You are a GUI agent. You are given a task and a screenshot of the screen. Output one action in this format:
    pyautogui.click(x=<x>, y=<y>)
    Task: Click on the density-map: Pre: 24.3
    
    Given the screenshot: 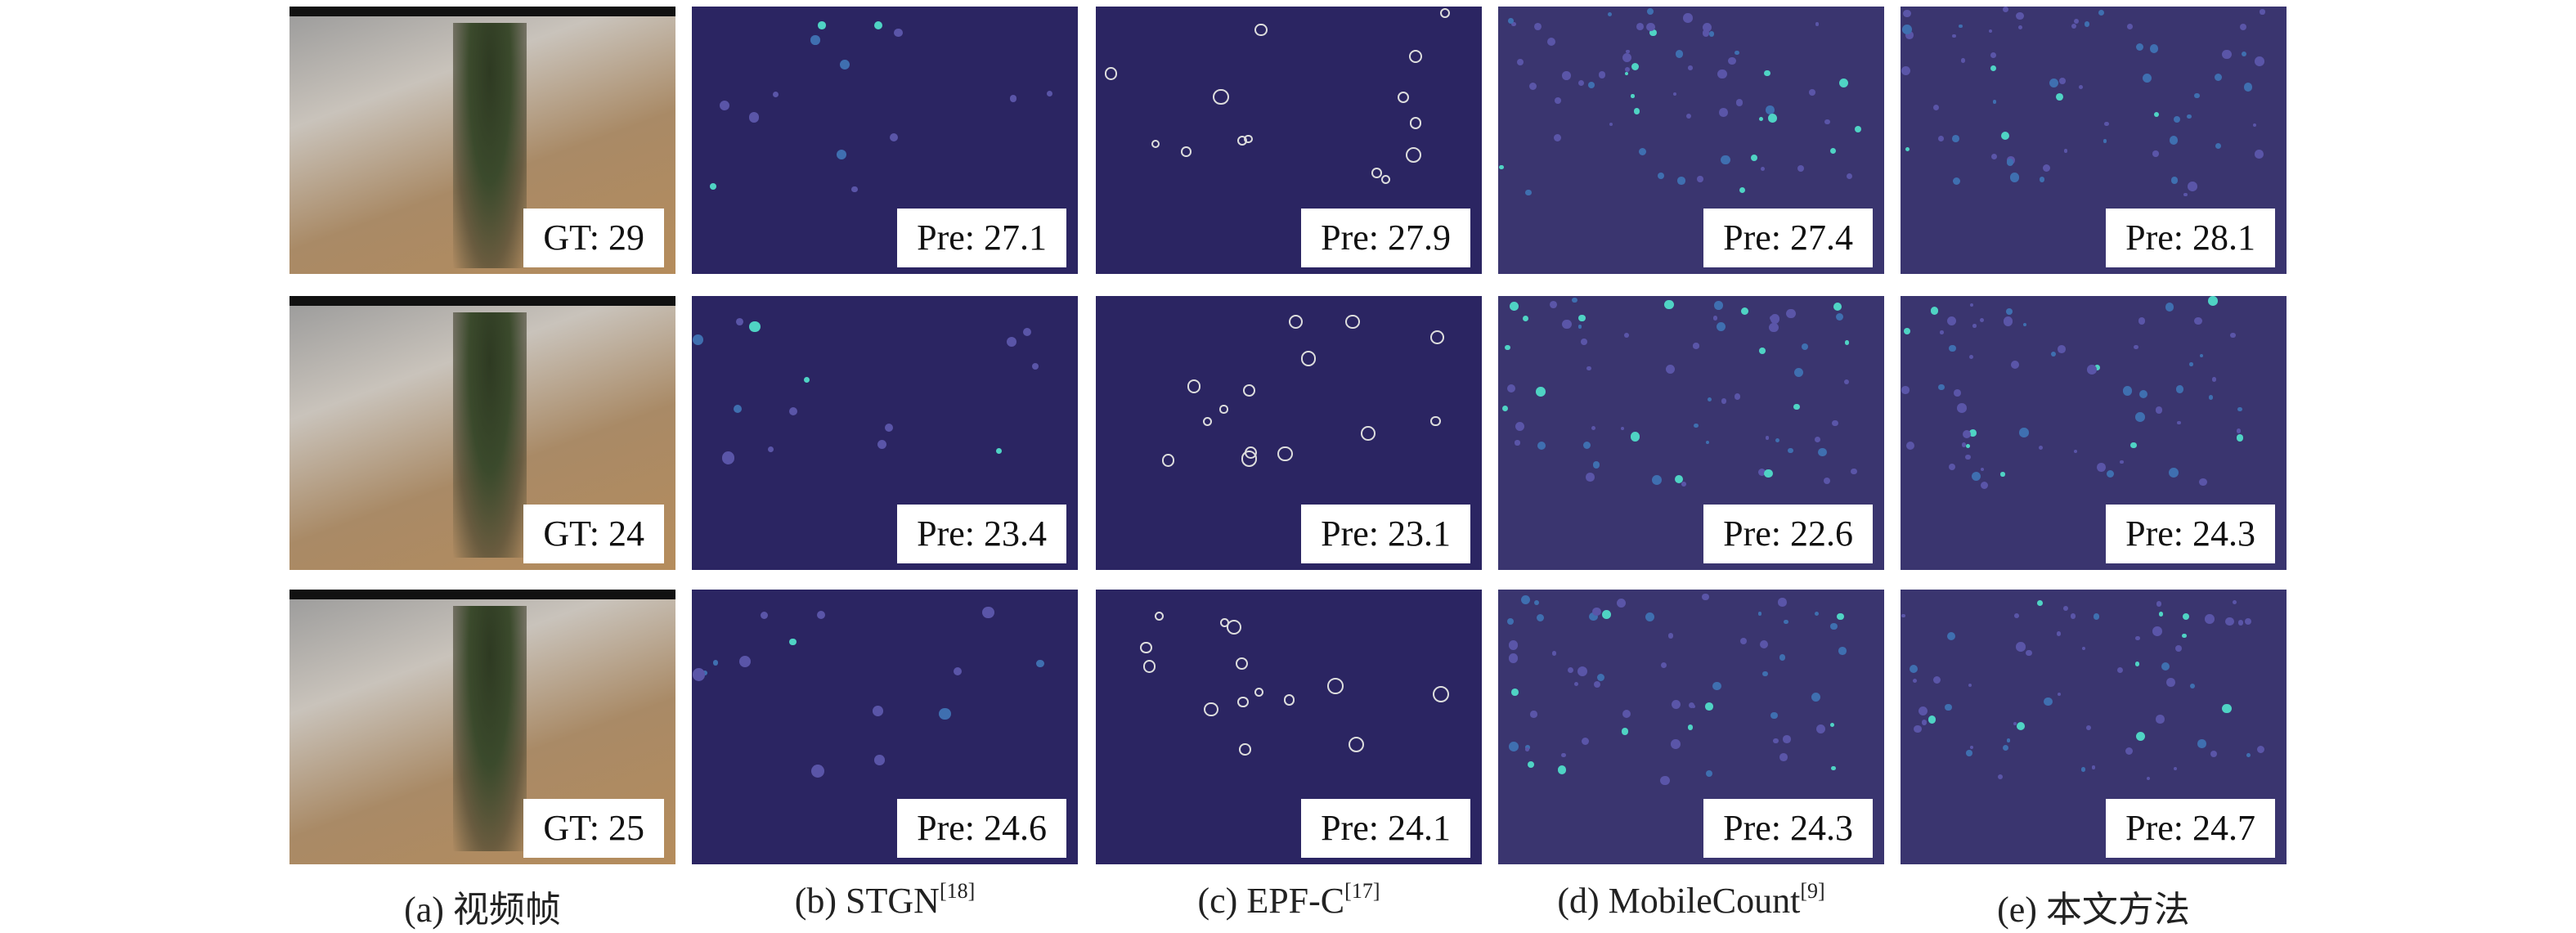 What is the action you would take?
    pyautogui.click(x=2094, y=433)
    